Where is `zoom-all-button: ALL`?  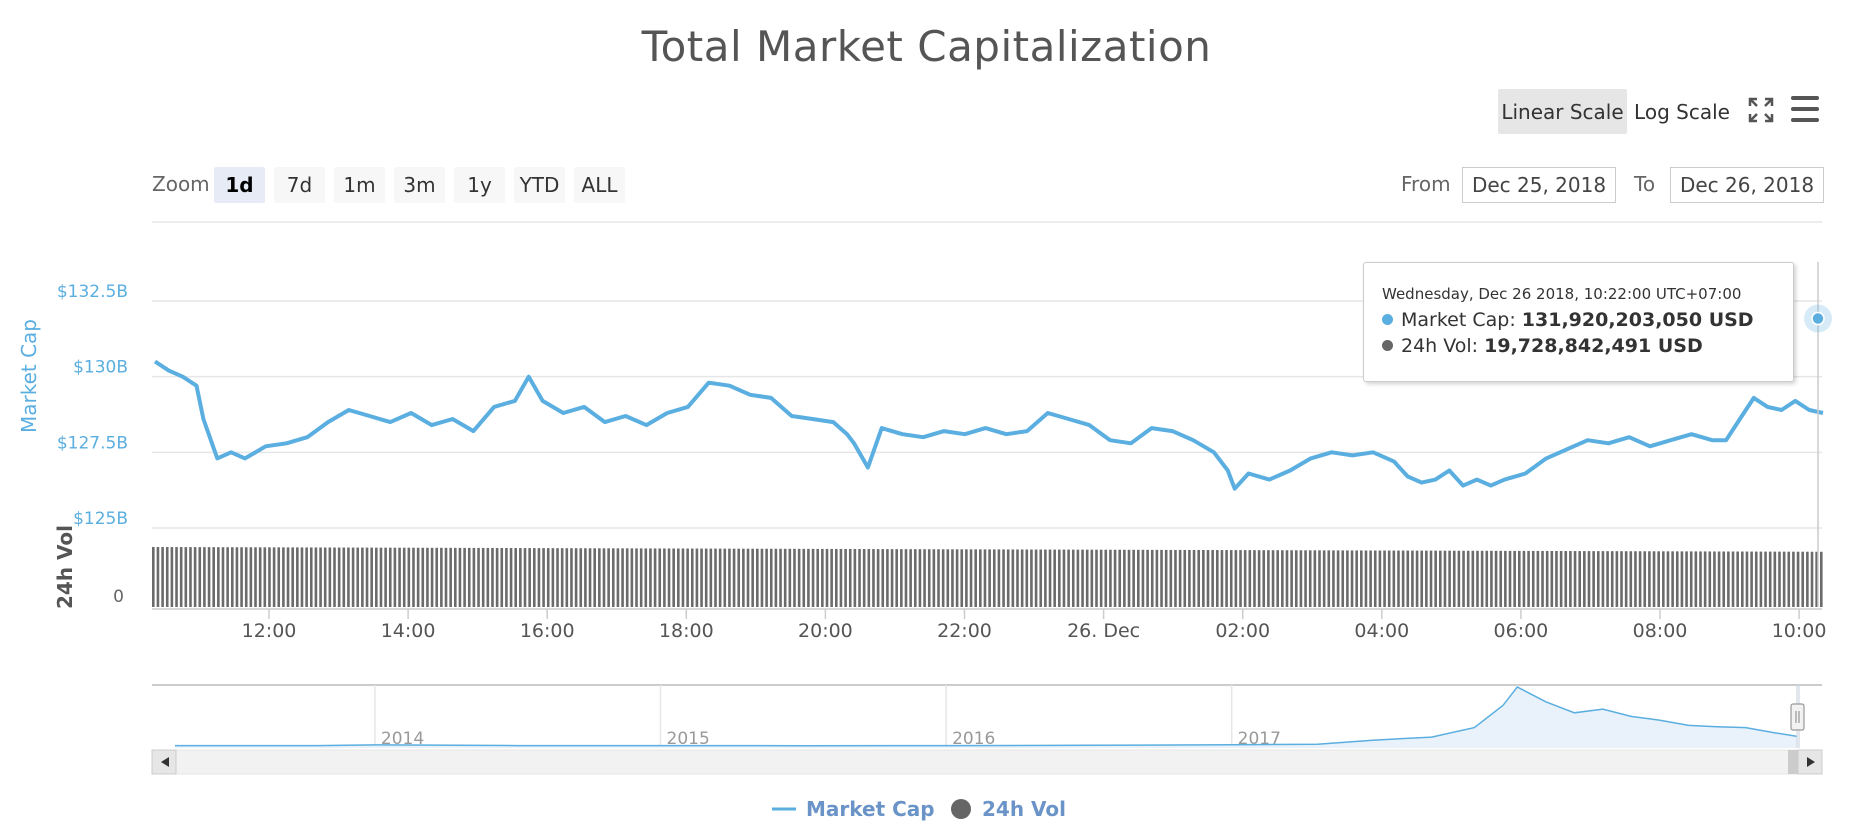
zoom-all-button: ALL is located at coordinates (599, 185).